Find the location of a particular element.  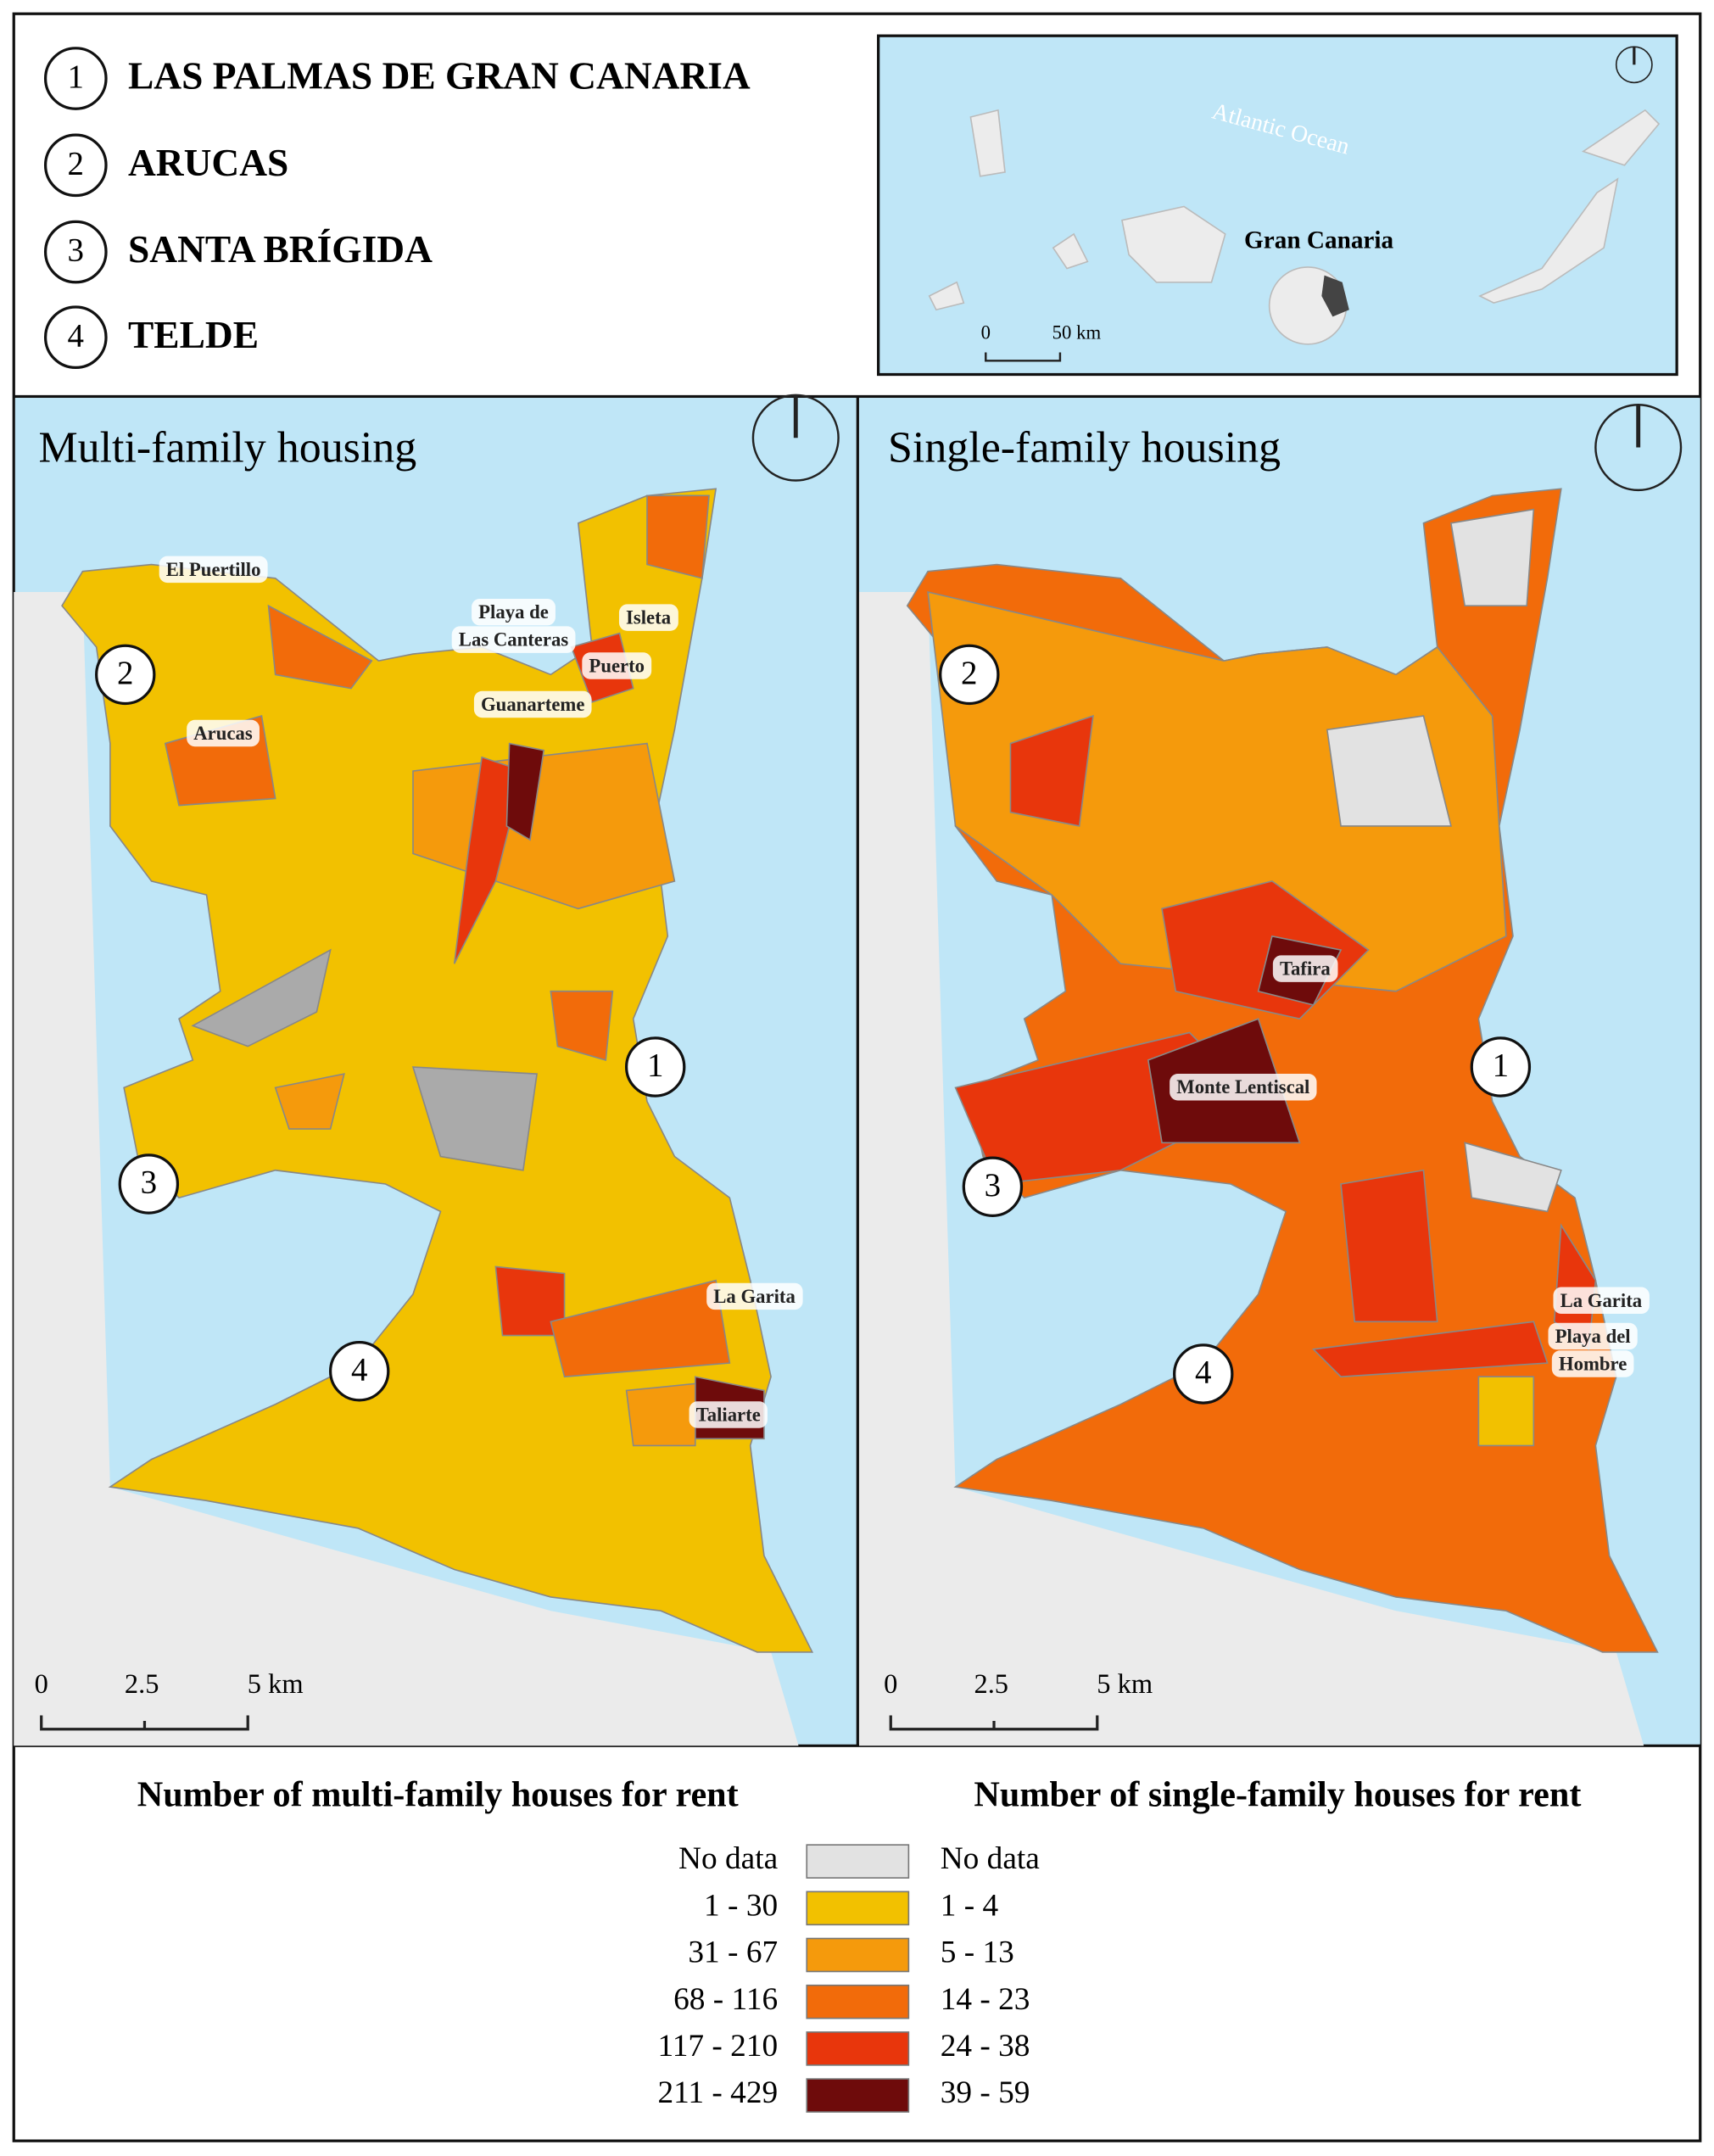

place-label: Playa de is located at coordinates (513, 612).